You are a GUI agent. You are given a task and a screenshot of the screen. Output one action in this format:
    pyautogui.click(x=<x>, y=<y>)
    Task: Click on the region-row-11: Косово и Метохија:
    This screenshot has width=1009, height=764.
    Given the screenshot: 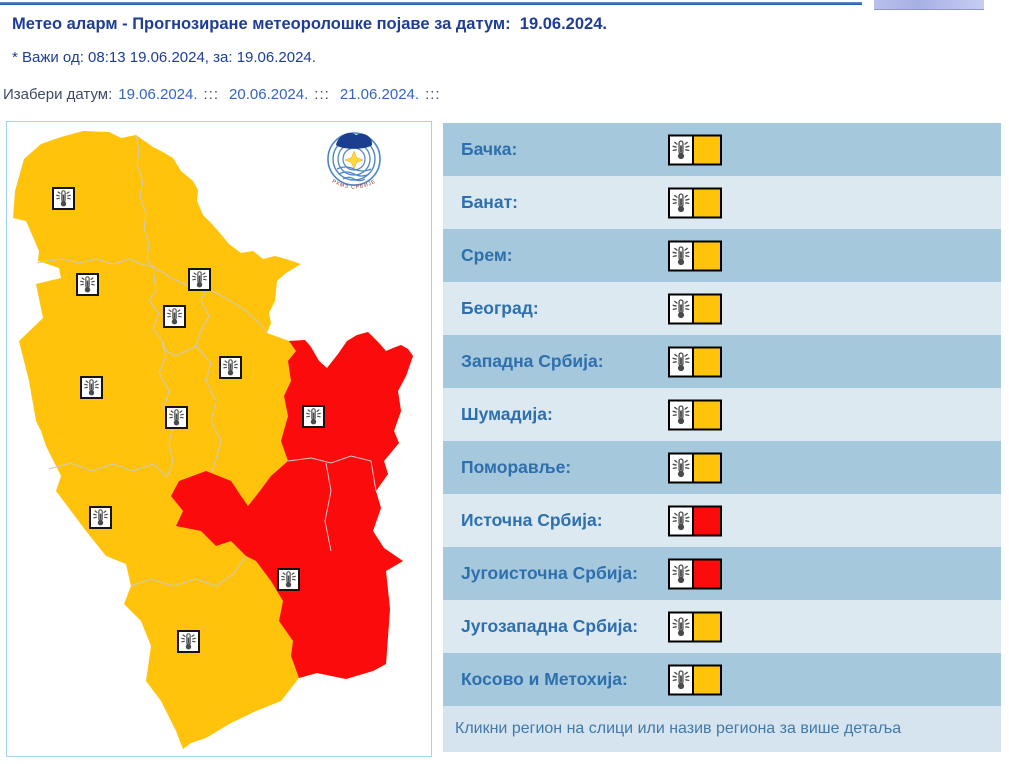 What is the action you would take?
    pyautogui.click(x=722, y=679)
    